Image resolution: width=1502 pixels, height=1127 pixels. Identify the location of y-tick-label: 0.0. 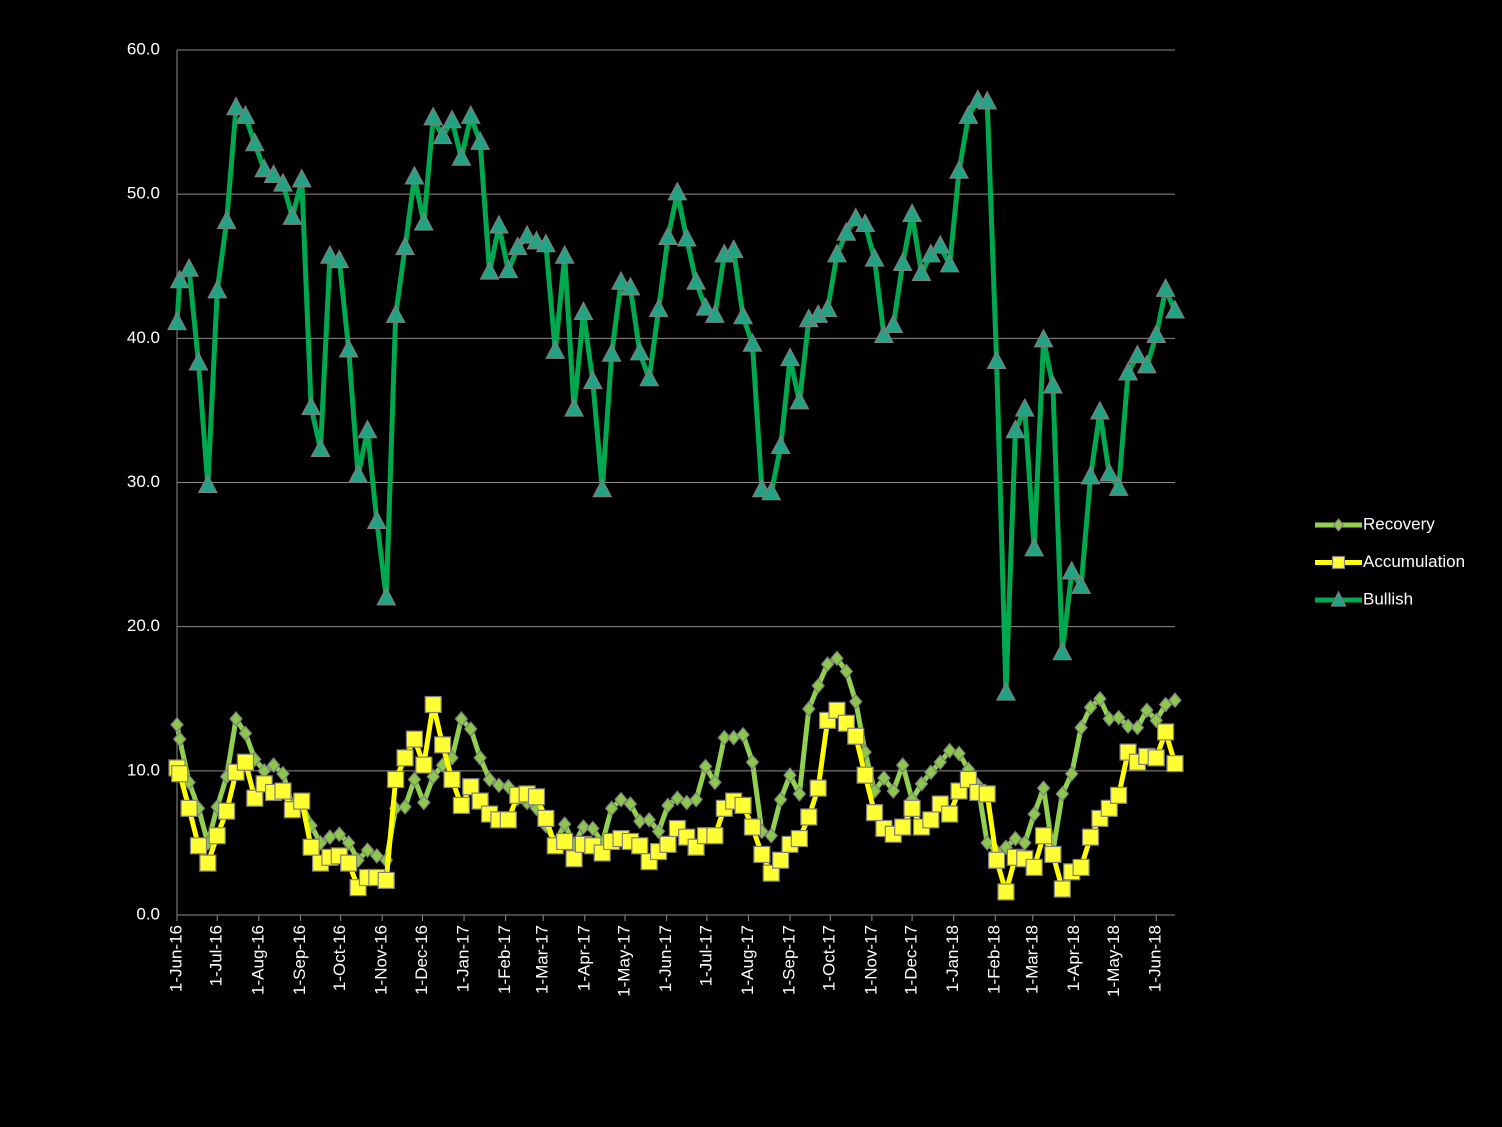
(148, 913).